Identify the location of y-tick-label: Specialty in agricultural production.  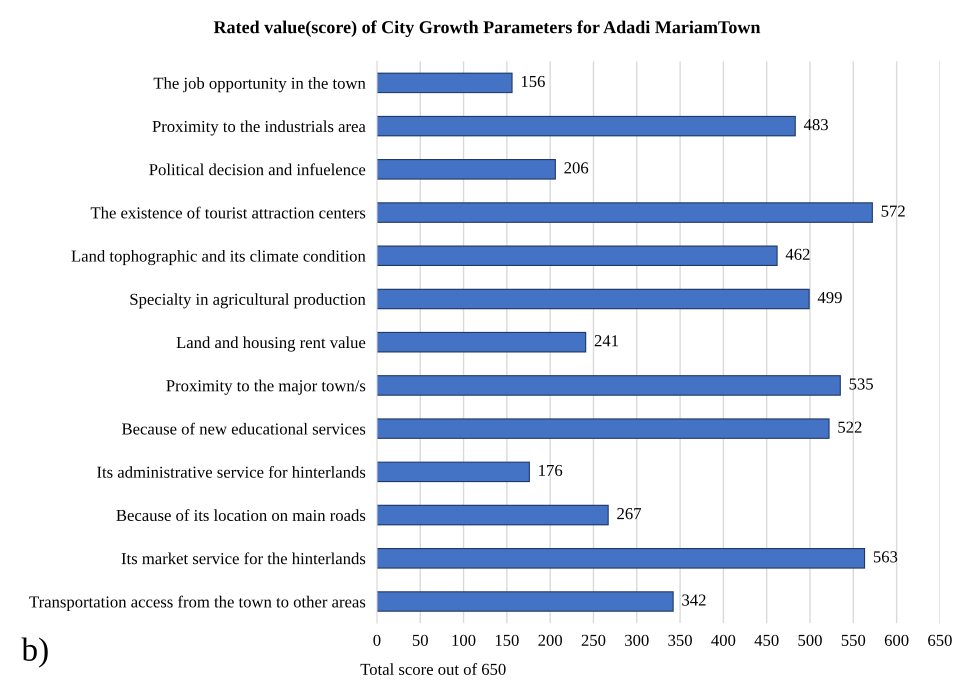
(248, 300).